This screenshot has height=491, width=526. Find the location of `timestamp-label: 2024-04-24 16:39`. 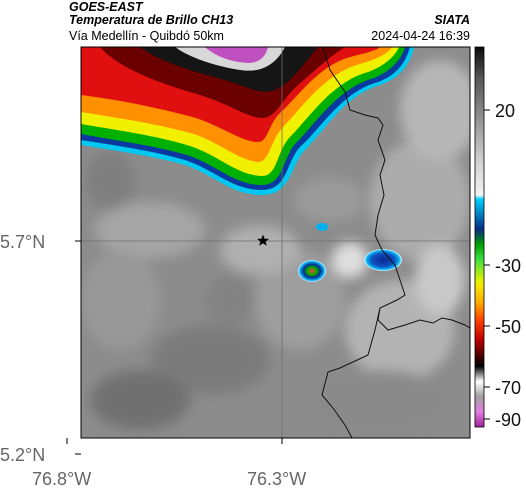

timestamp-label: 2024-04-24 16:39 is located at coordinates (420, 36).